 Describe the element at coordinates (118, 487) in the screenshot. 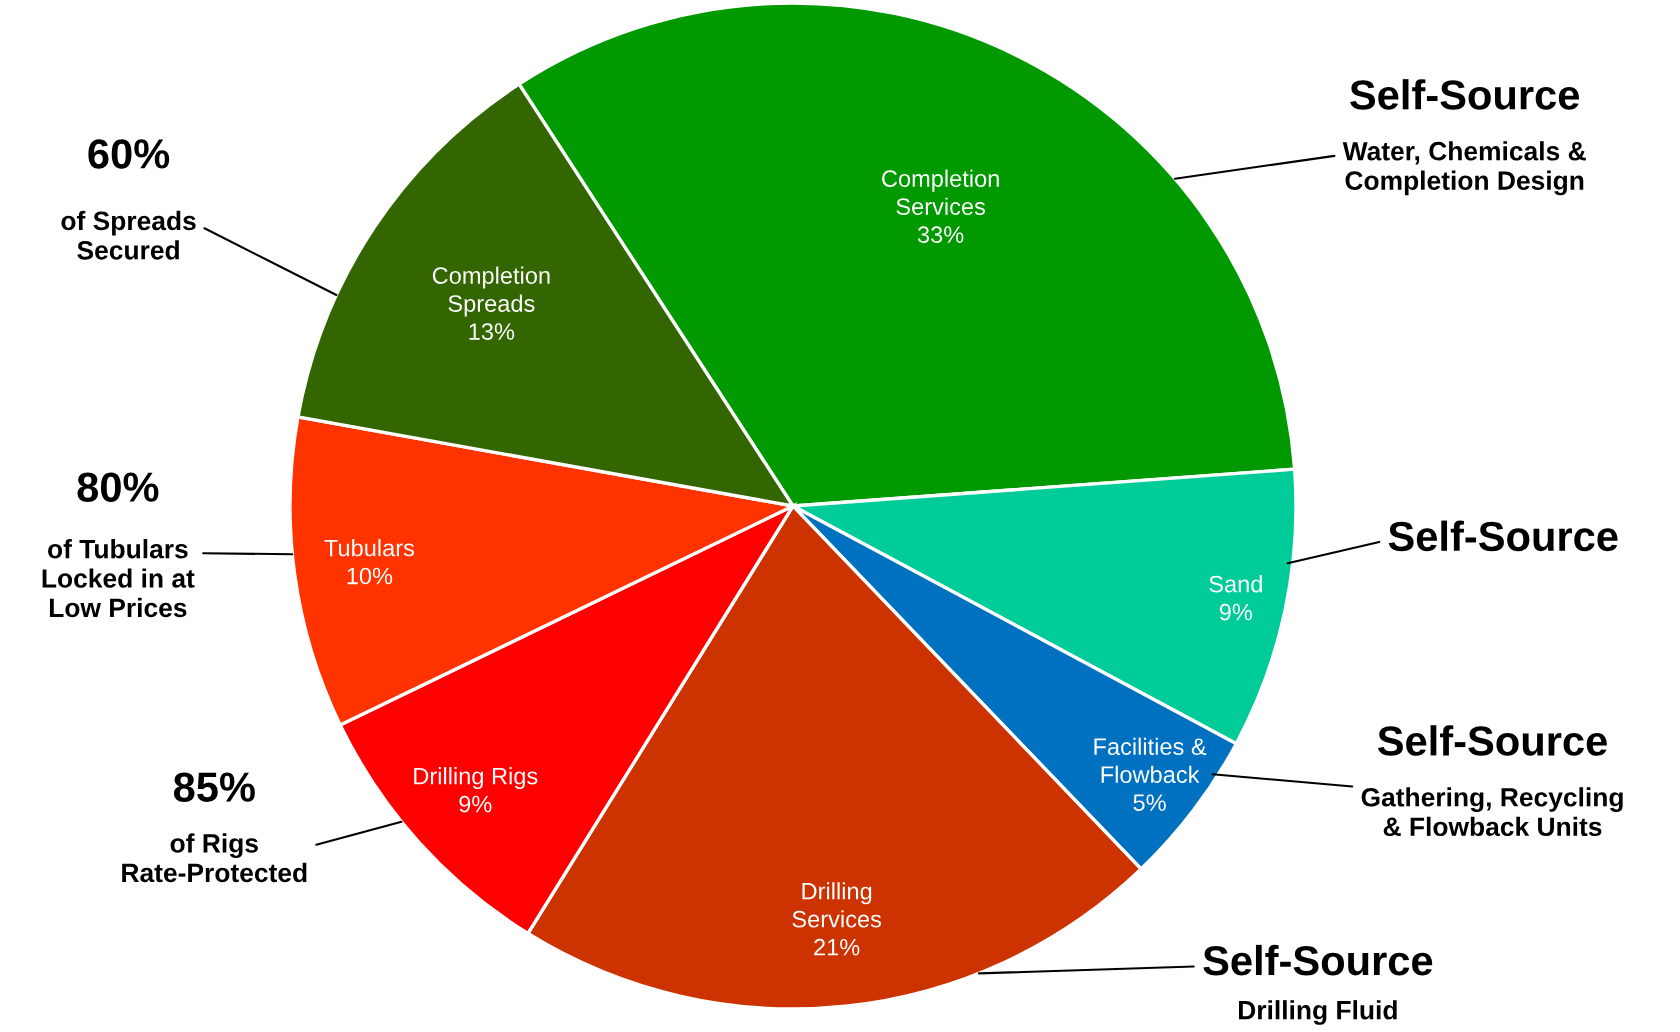

I see `text: 80%` at that location.